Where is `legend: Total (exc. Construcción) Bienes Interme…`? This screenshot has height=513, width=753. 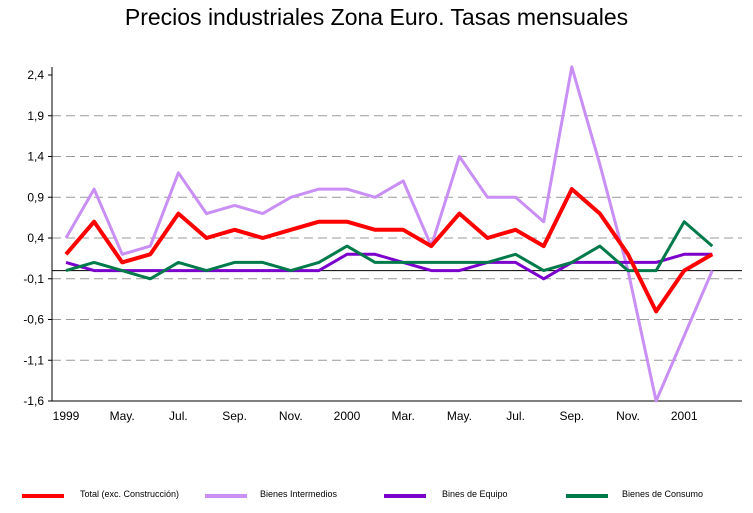
legend: Total (exc. Construcción) Bienes Interme… is located at coordinates (376, 496).